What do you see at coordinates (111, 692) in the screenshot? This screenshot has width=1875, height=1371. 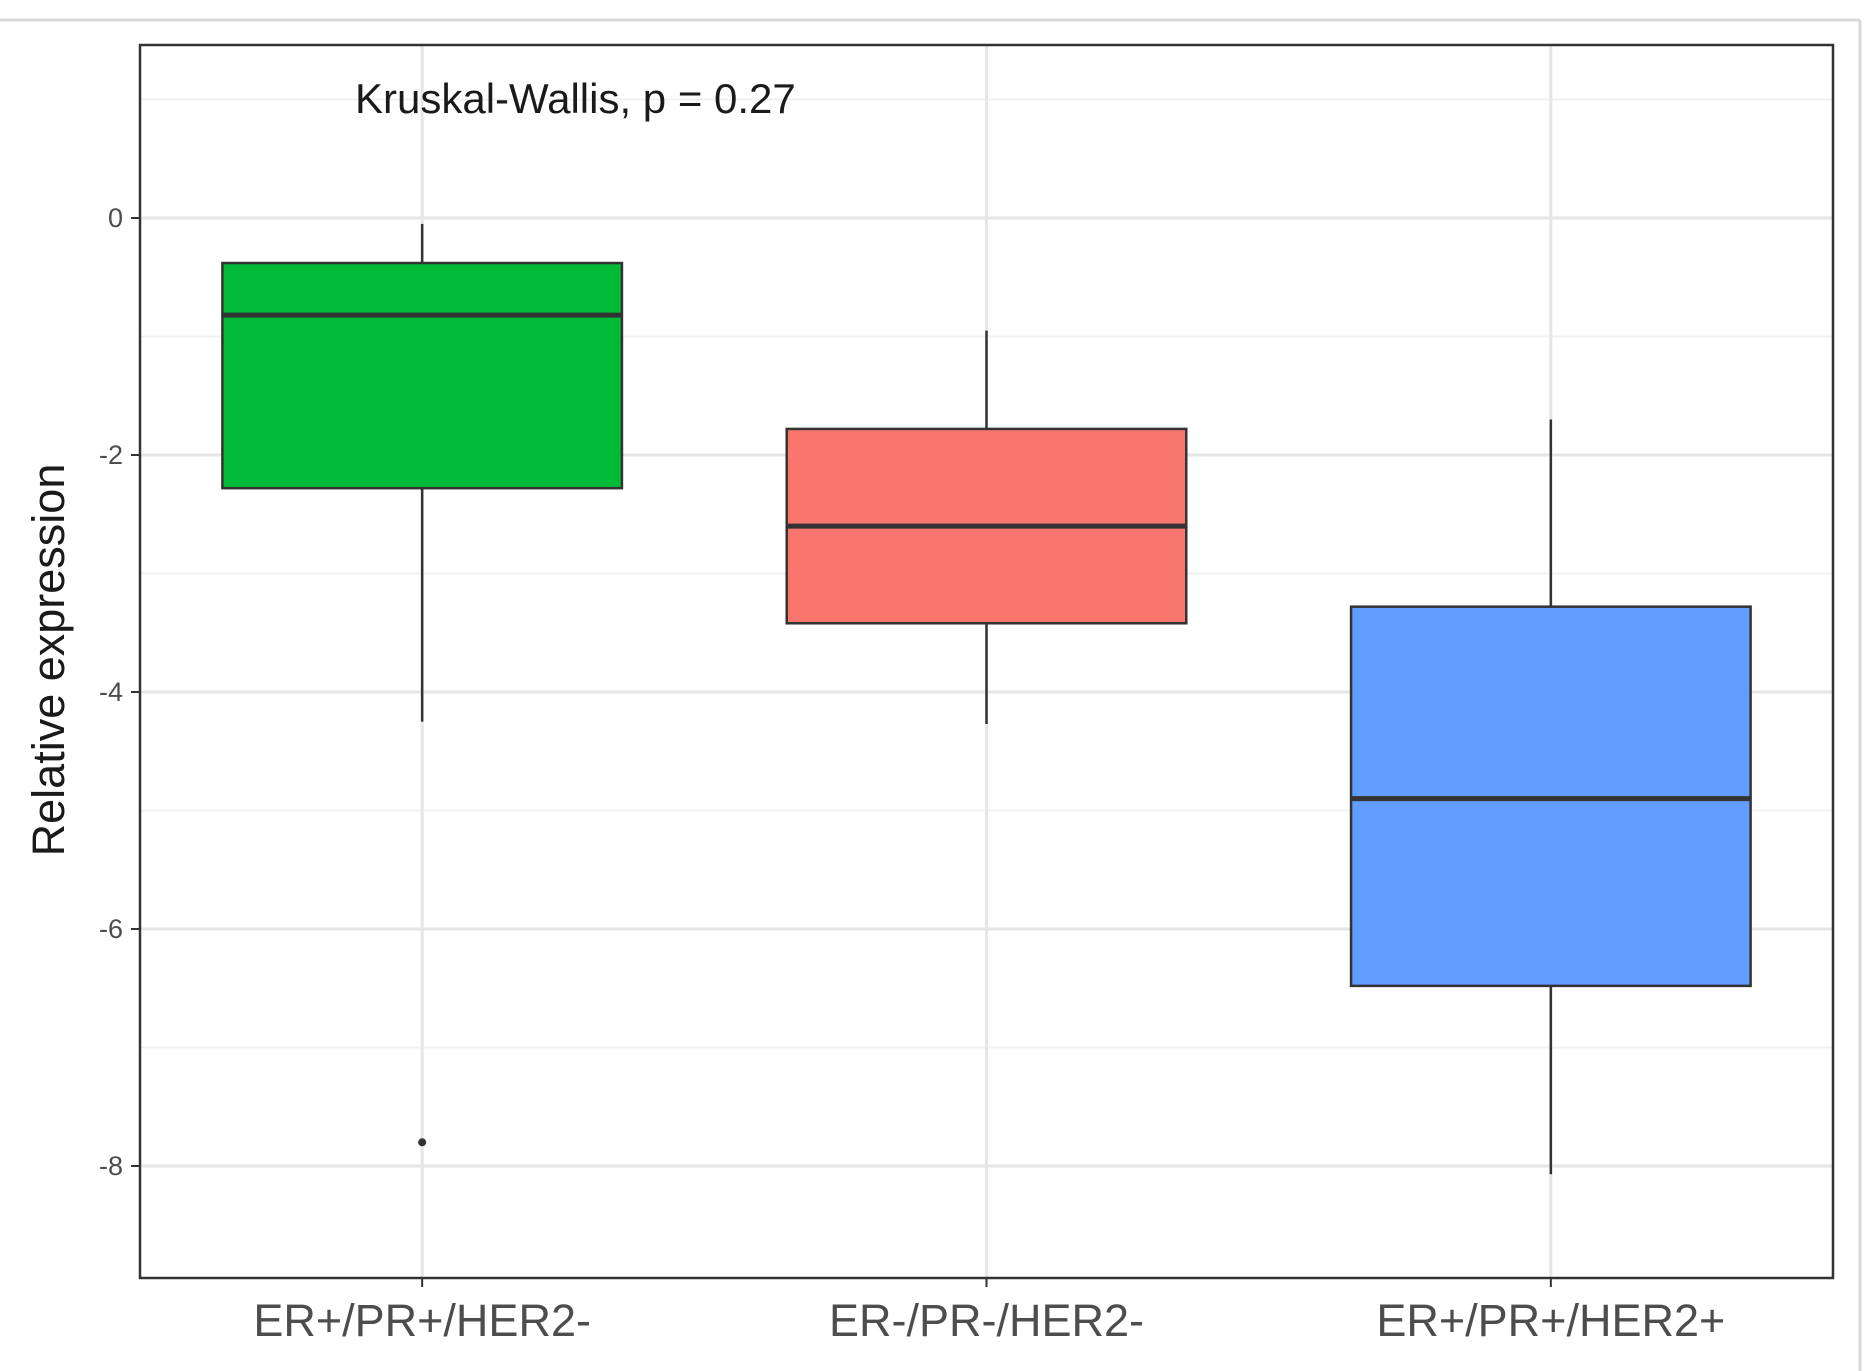 I see `y-tick-label: -4` at bounding box center [111, 692].